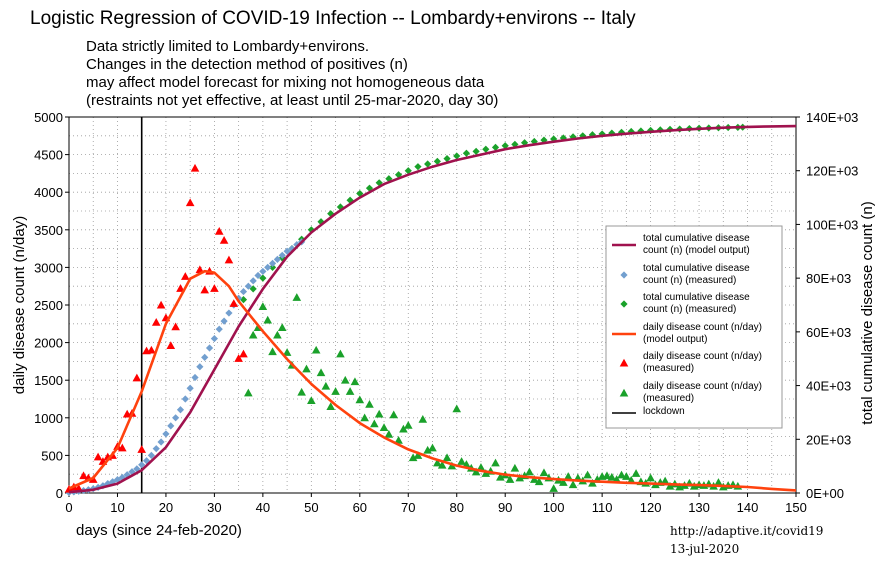  Describe the element at coordinates (68, 507) in the screenshot. I see `x-tick-label: 0` at that location.